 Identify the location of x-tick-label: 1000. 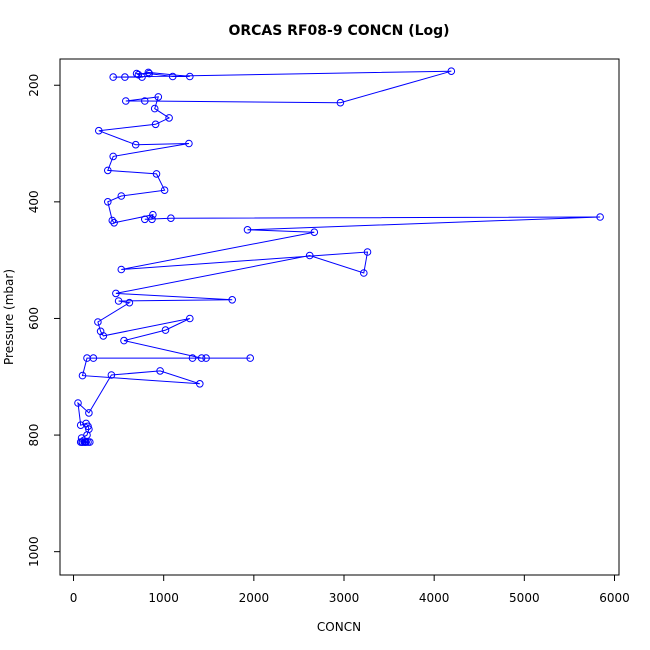
(163, 598).